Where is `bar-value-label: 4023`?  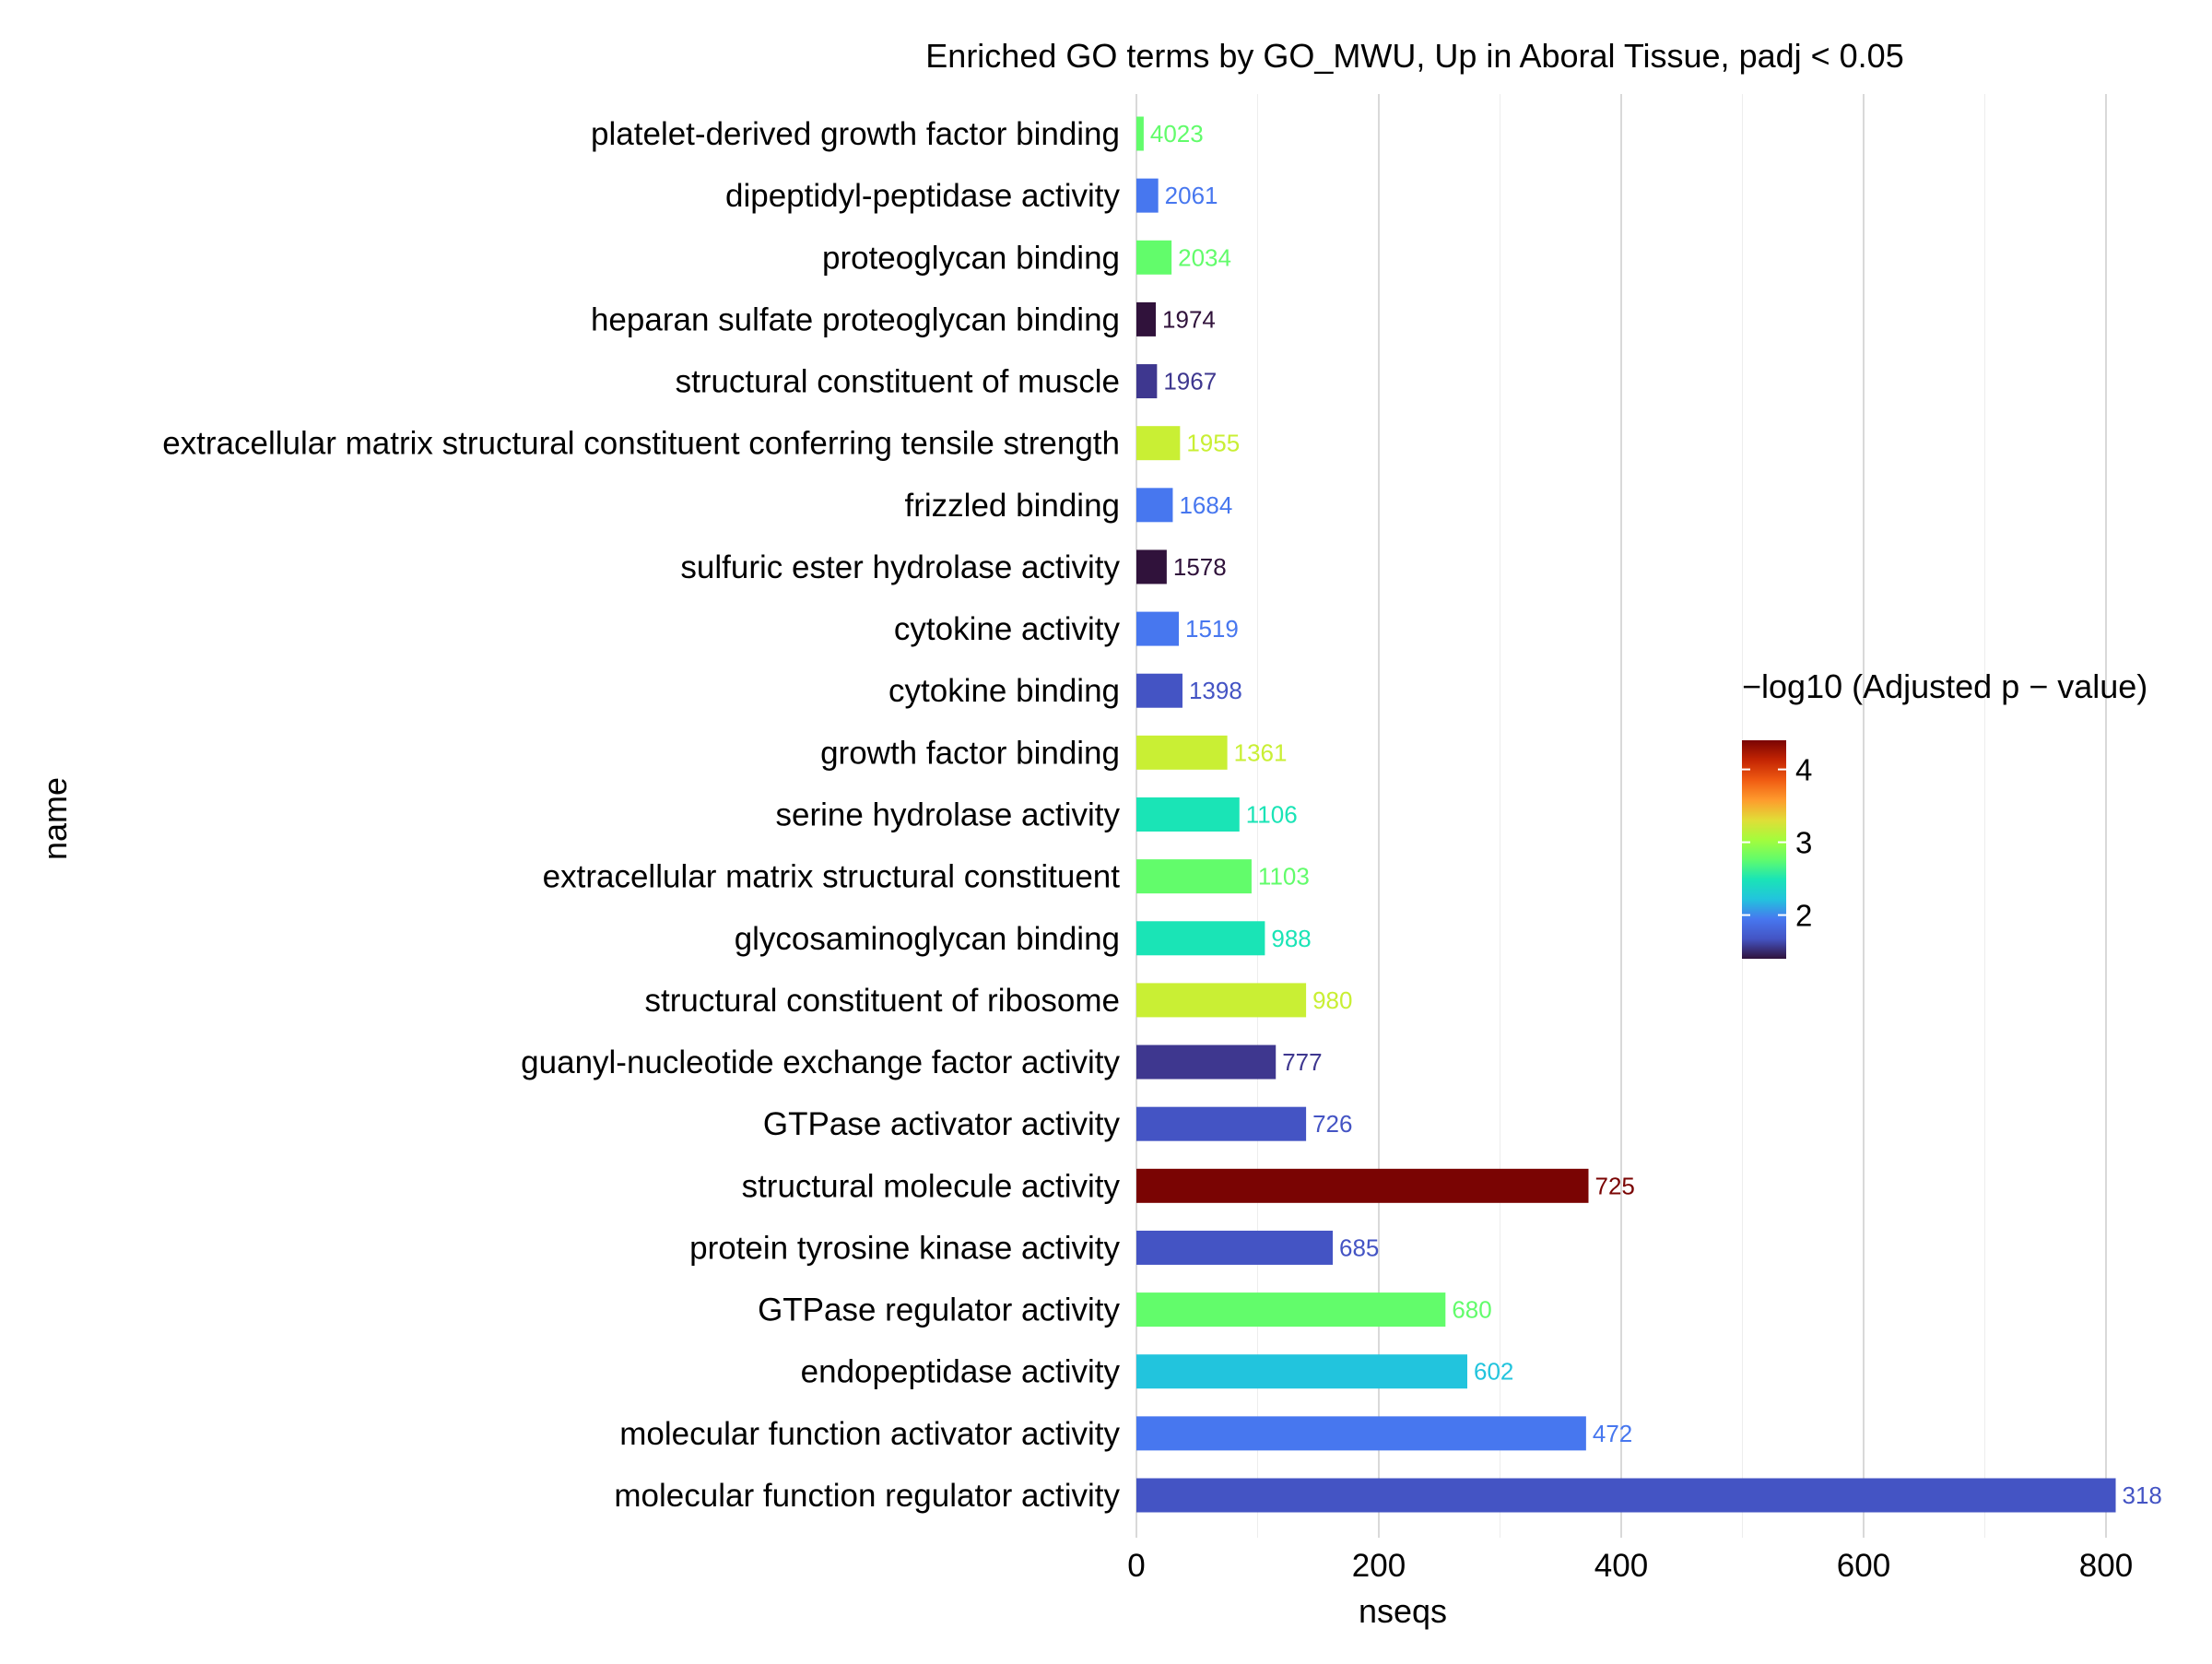
bar-value-label: 4023 is located at coordinates (1177, 134).